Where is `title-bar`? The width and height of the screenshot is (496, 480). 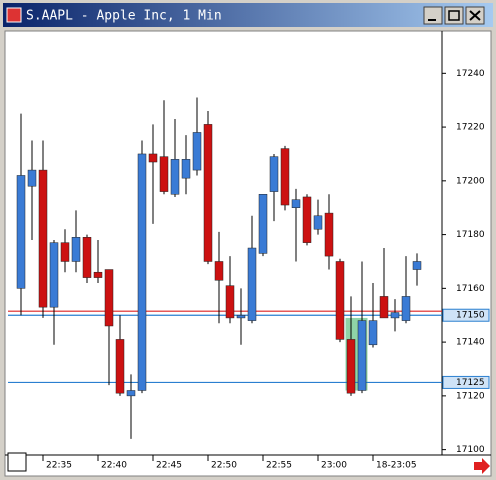 title-bar is located at coordinates (248, 15).